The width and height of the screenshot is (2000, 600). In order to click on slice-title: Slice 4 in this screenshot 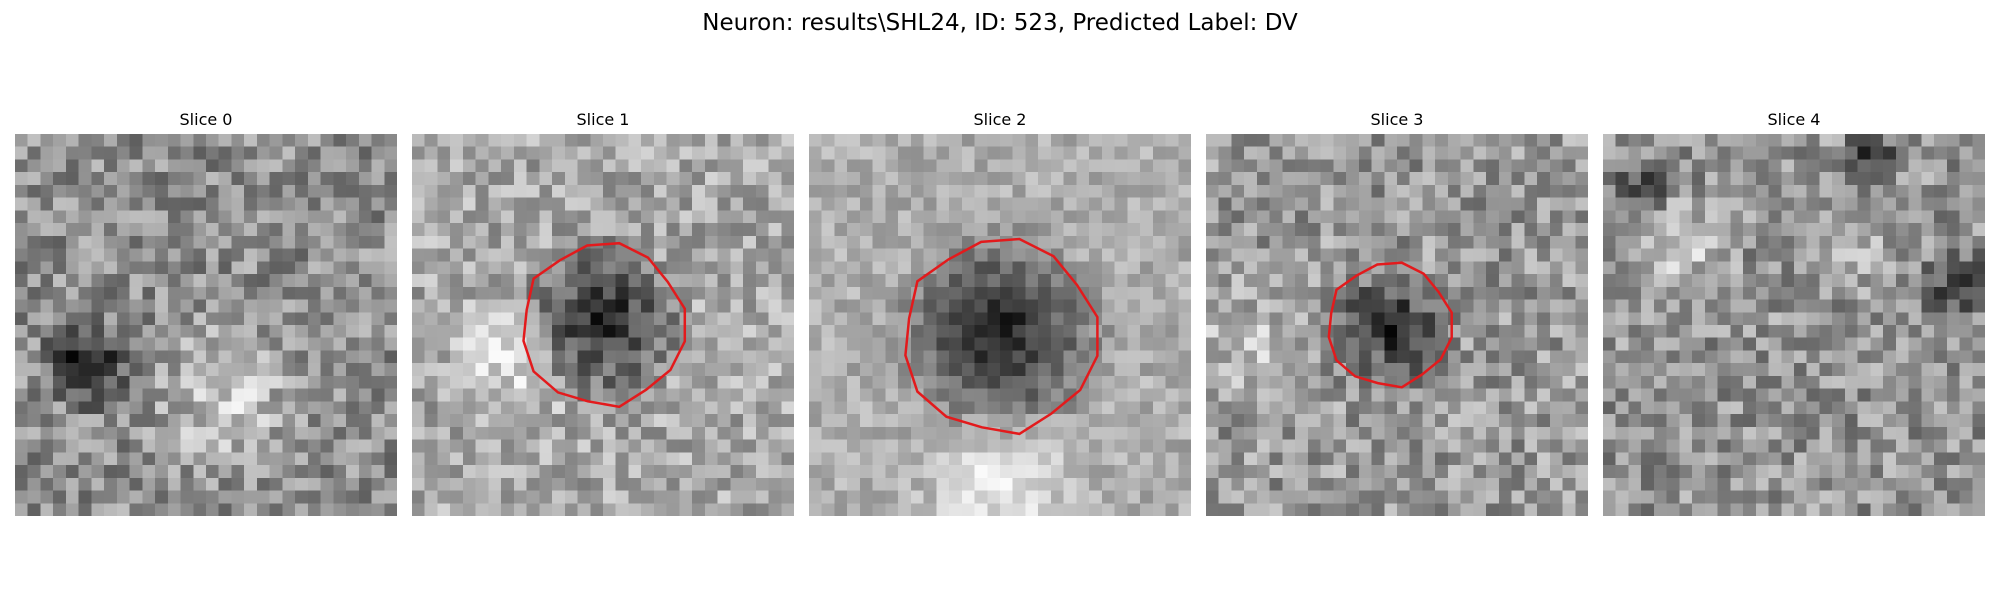, I will do `click(1794, 119)`.